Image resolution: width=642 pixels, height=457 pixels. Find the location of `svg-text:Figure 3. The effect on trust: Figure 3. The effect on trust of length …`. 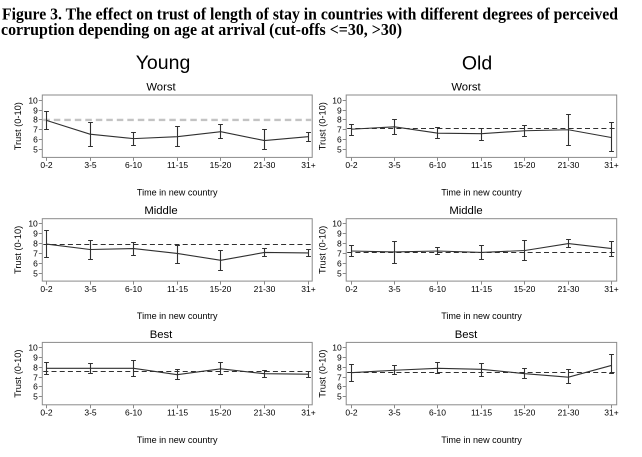

svg-text:Figure 3. The effect on trust: Figure 3. The effect on trust of length … is located at coordinates (310, 14).